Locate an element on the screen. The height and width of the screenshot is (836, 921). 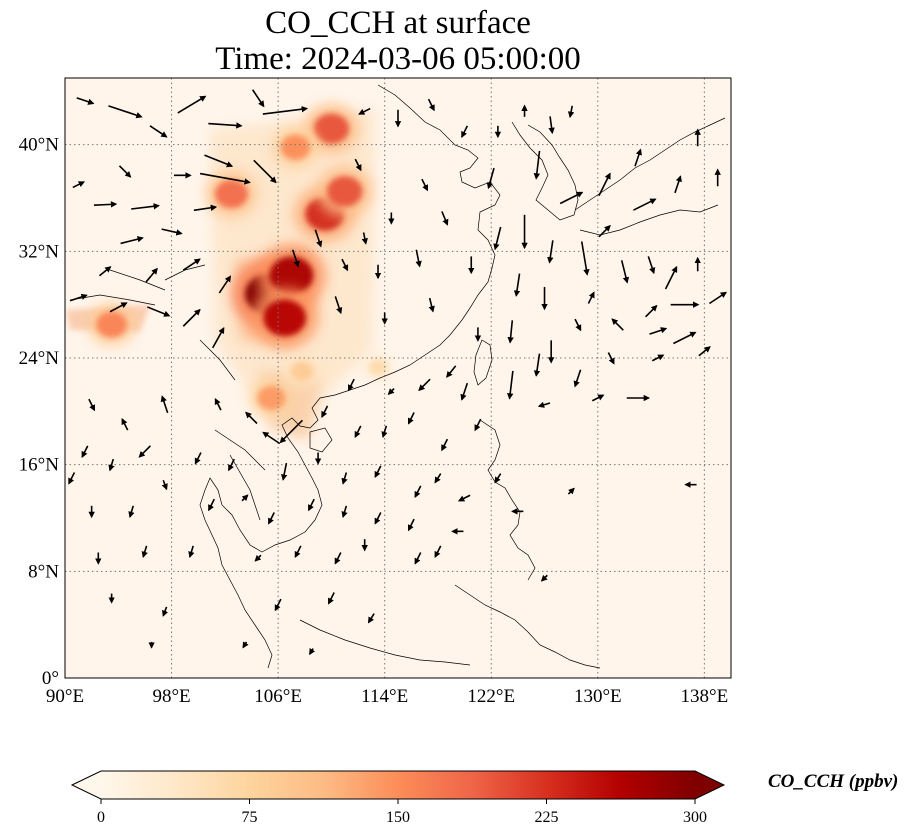
colorbar-extend-high is located at coordinates (709, 785).